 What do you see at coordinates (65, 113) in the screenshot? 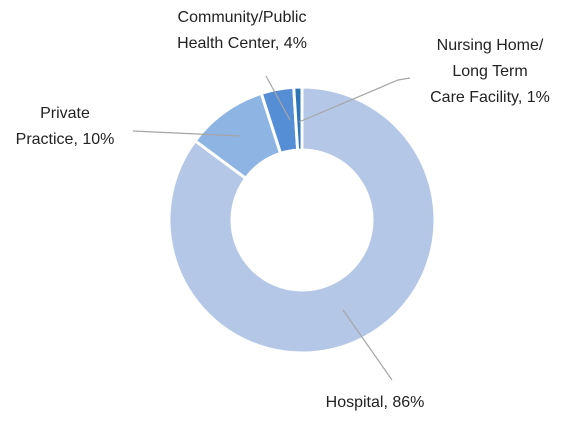
I see `data-label-line: Private` at bounding box center [65, 113].